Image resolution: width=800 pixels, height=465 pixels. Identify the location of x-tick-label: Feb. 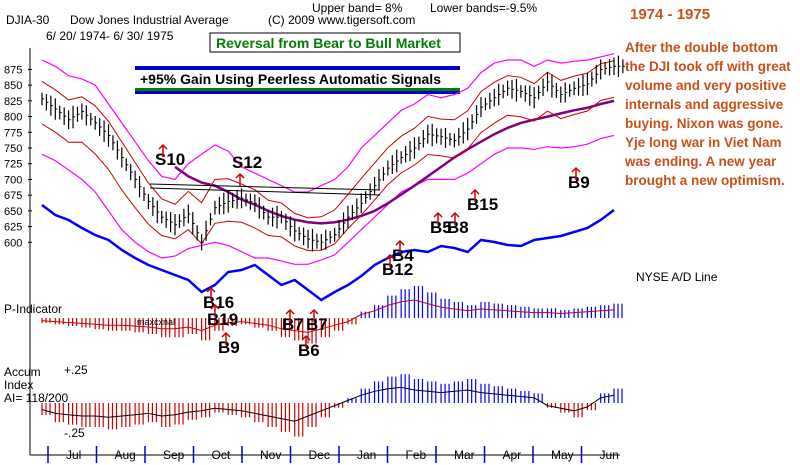
(416, 455).